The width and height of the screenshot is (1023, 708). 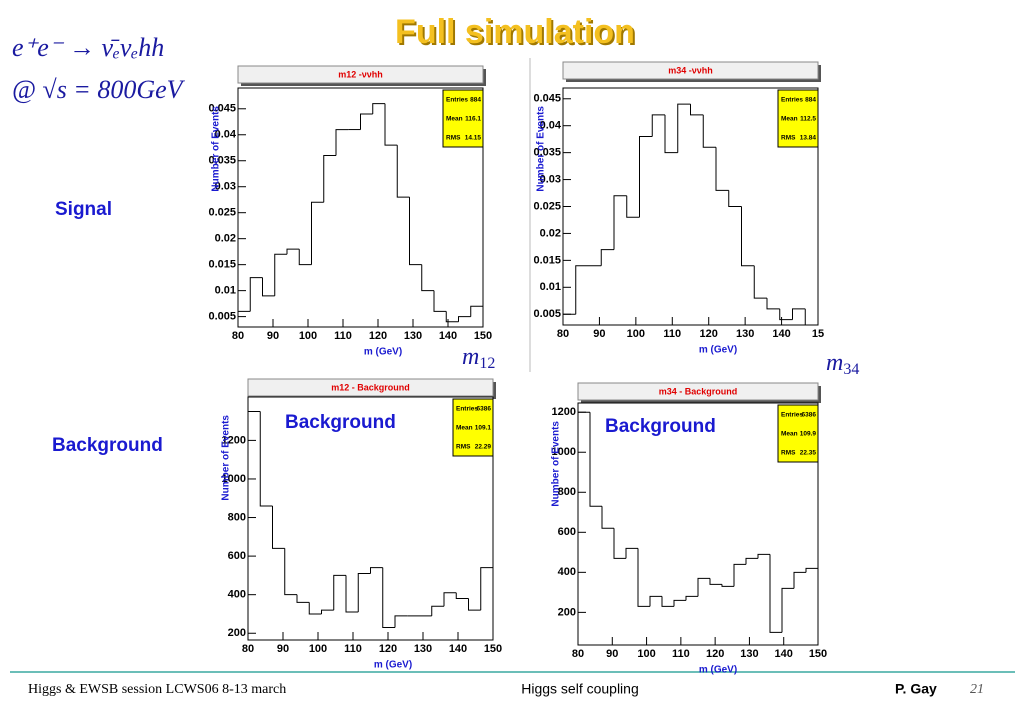 I want to click on stats-value: 13.84, so click(x=808, y=138).